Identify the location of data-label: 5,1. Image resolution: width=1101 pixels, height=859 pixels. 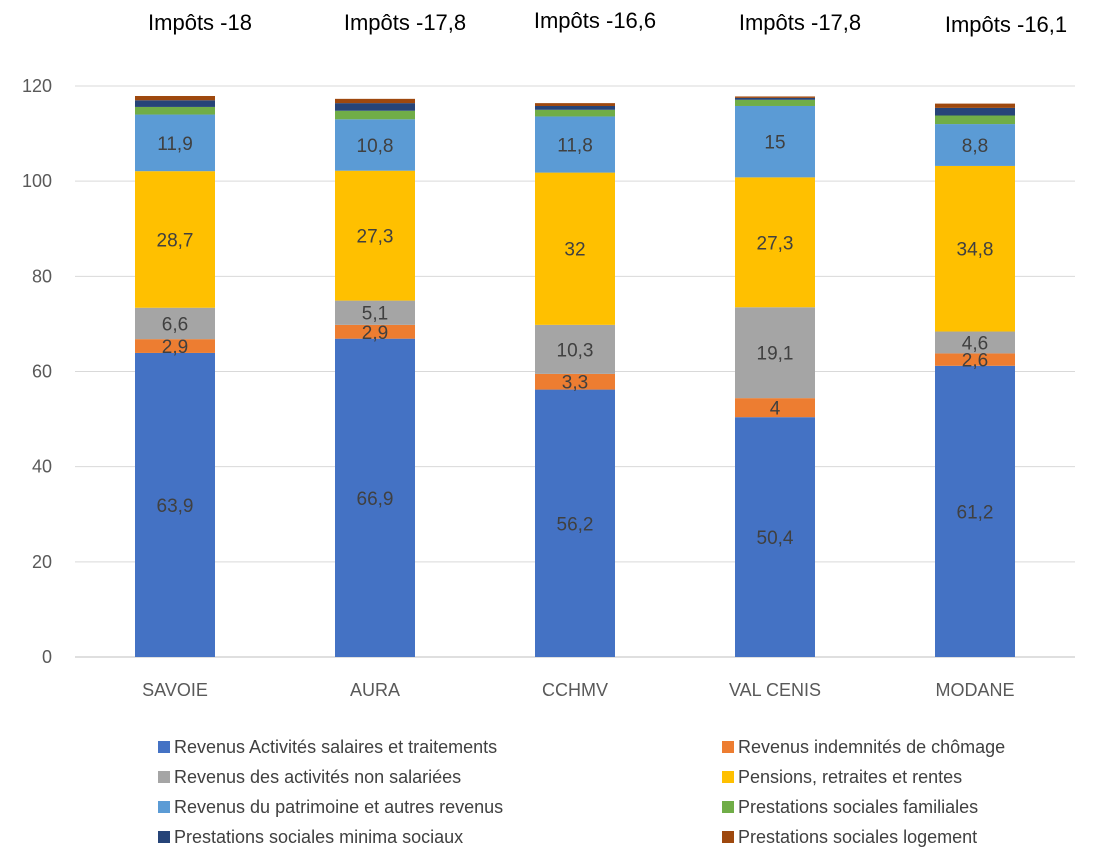
(375, 314).